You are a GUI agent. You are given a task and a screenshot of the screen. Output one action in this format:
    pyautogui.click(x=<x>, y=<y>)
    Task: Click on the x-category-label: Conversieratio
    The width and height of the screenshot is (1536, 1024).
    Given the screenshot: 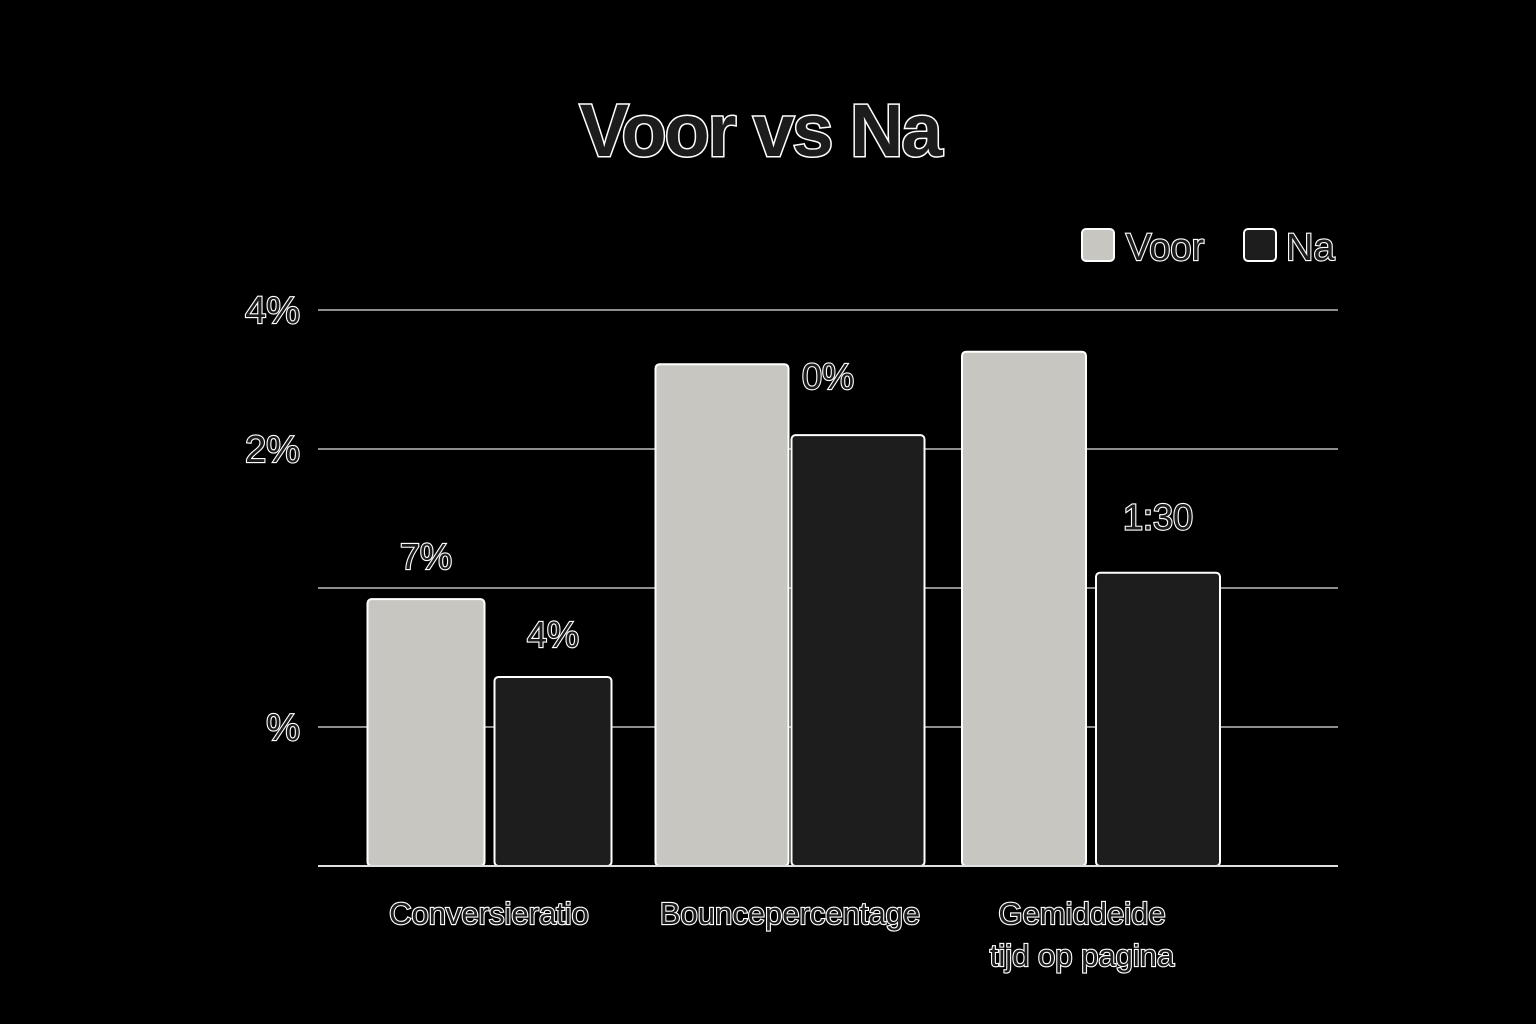 What is the action you would take?
    pyautogui.click(x=489, y=913)
    